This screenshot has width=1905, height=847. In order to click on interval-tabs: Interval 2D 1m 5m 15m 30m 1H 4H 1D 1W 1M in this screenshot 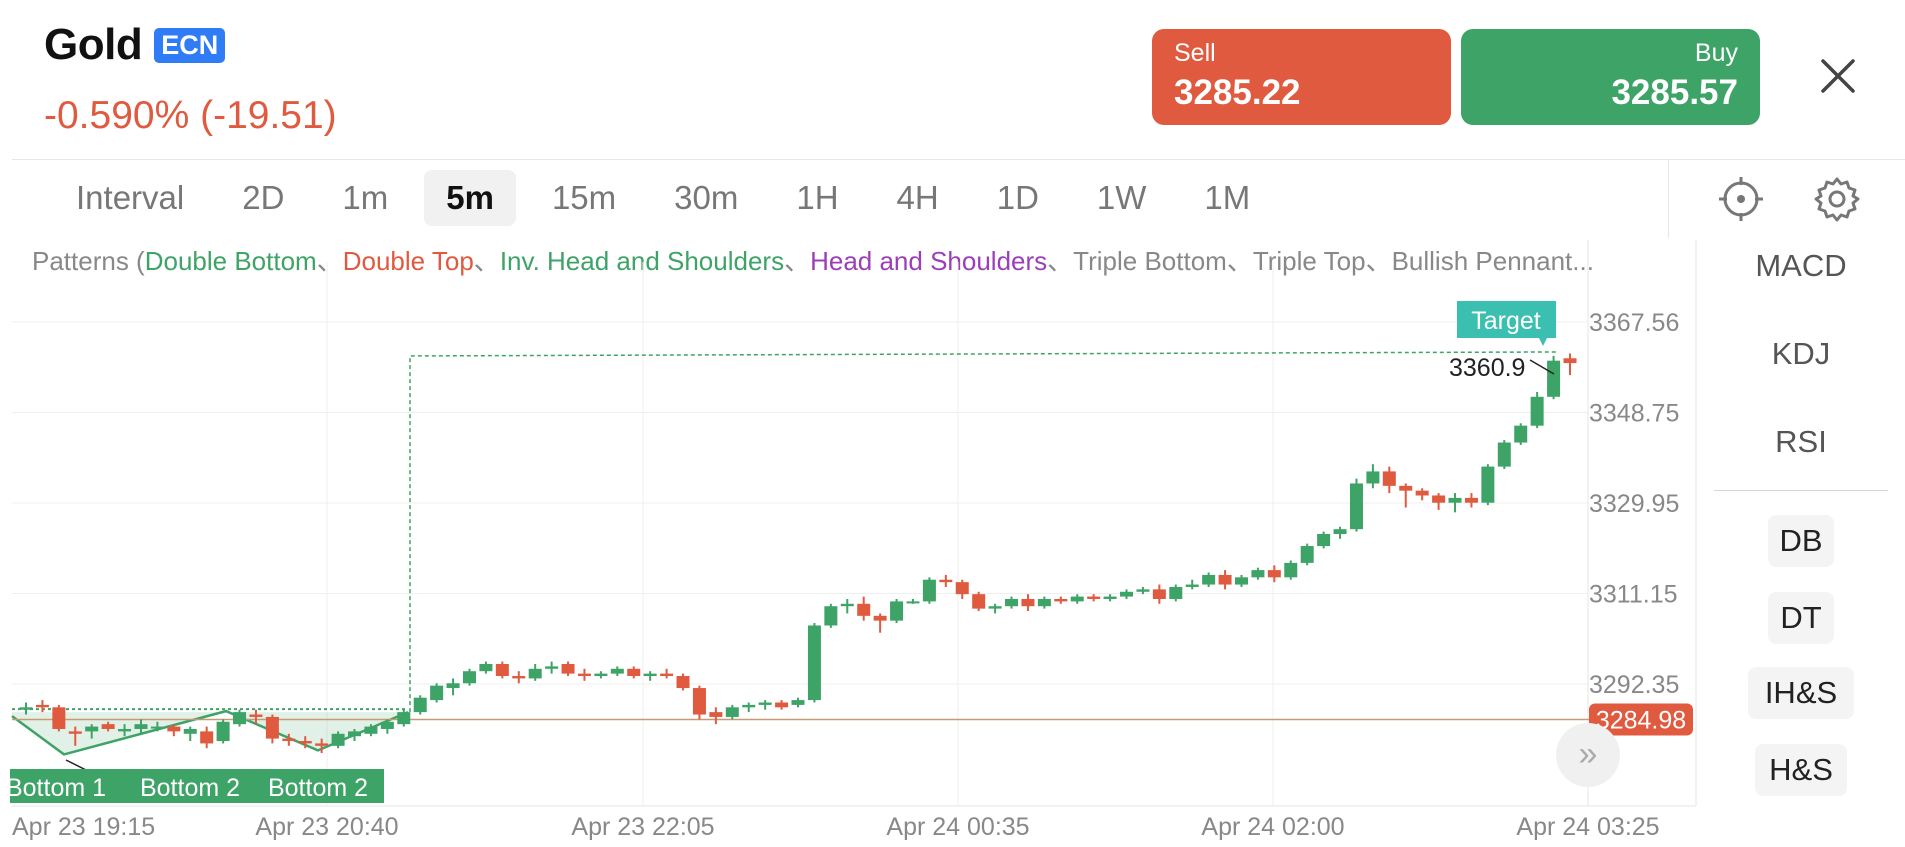, I will do `click(671, 198)`.